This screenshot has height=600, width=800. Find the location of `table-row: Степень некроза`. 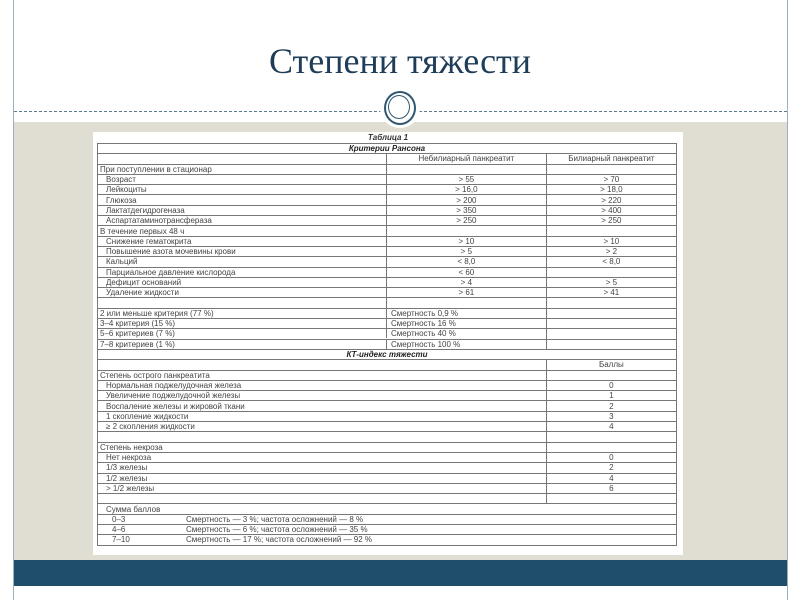

table-row: Степень некроза is located at coordinates (387, 447).